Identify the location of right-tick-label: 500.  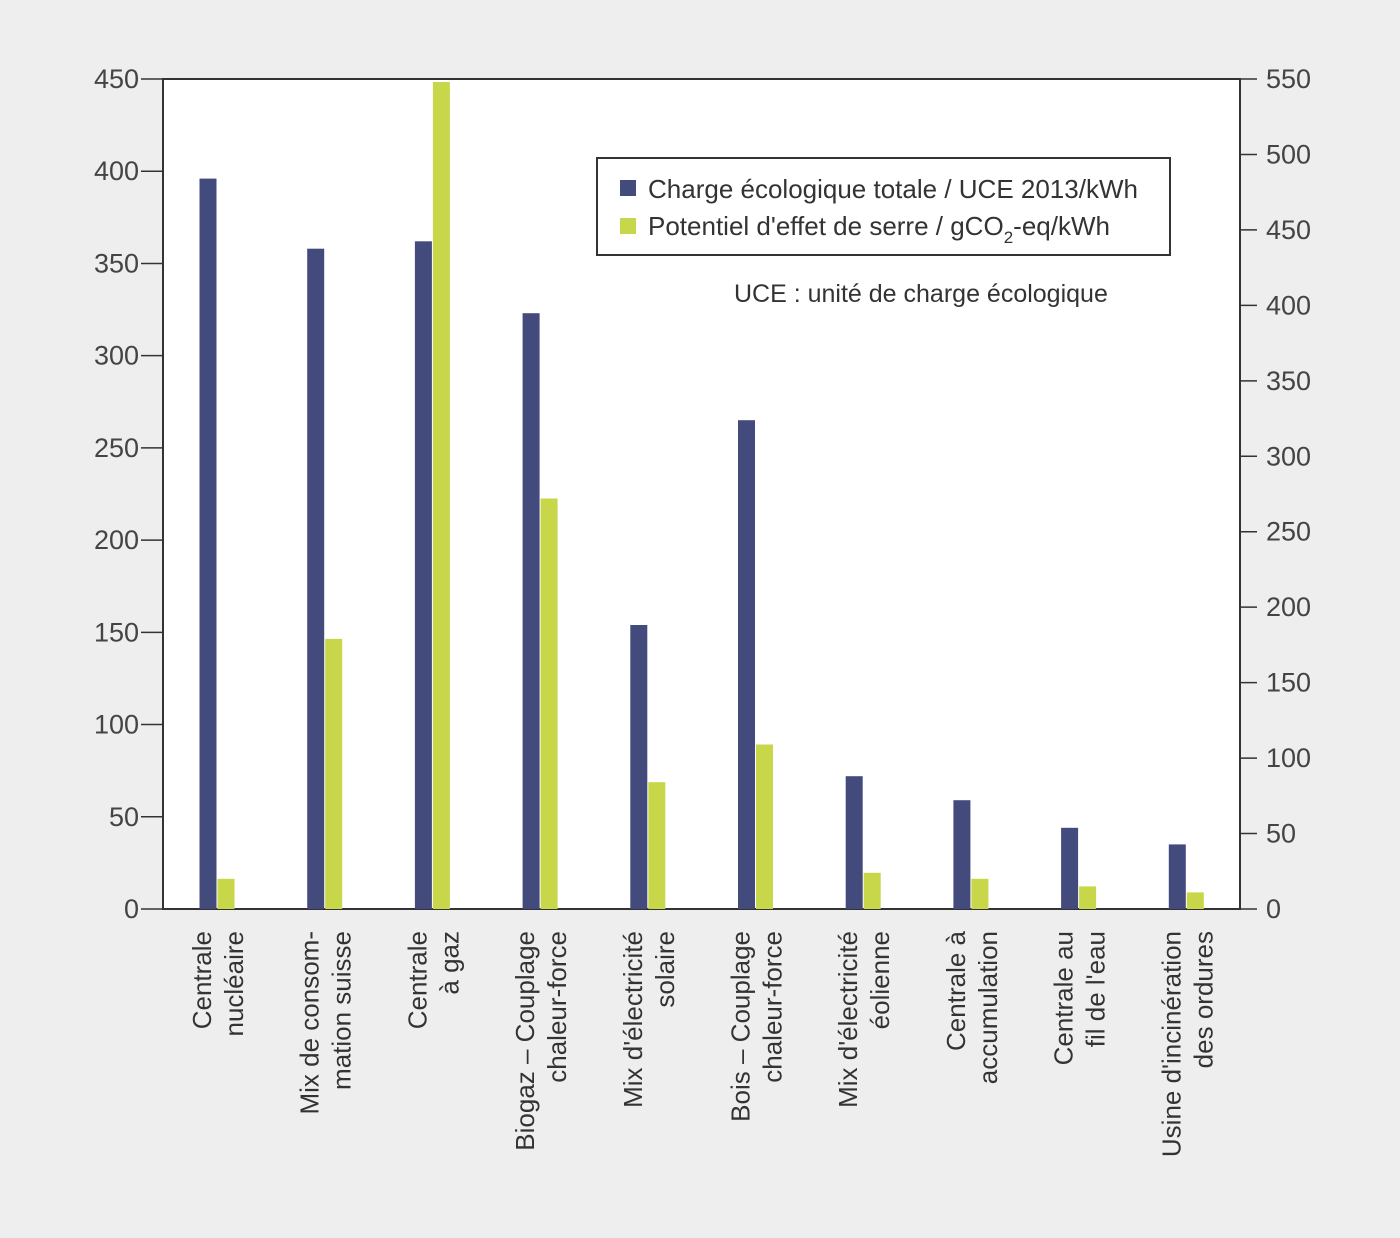
(1288, 154).